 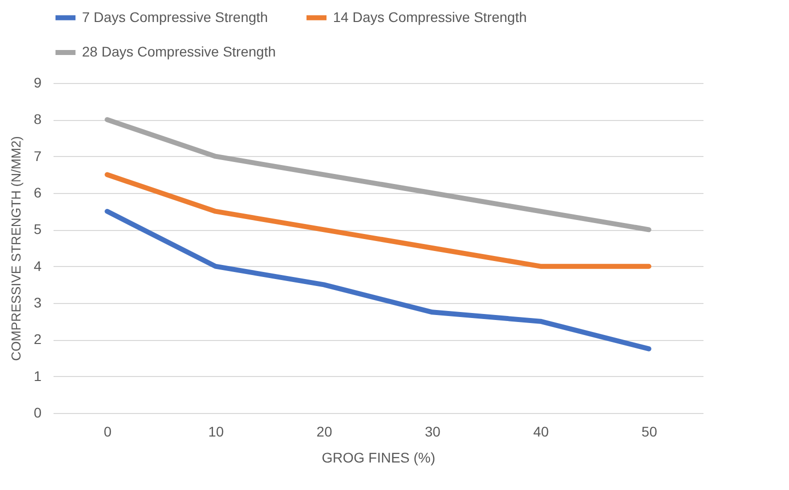 I want to click on y-tick-label: 2, so click(x=38, y=339).